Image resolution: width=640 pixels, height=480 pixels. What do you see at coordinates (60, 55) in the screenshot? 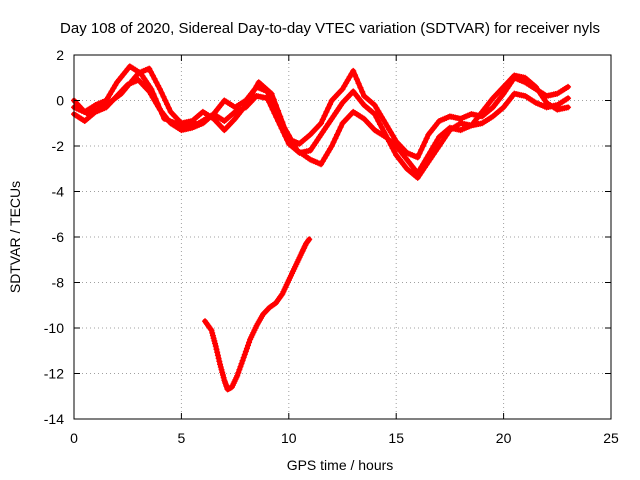
I see `y-tick-label: 2` at bounding box center [60, 55].